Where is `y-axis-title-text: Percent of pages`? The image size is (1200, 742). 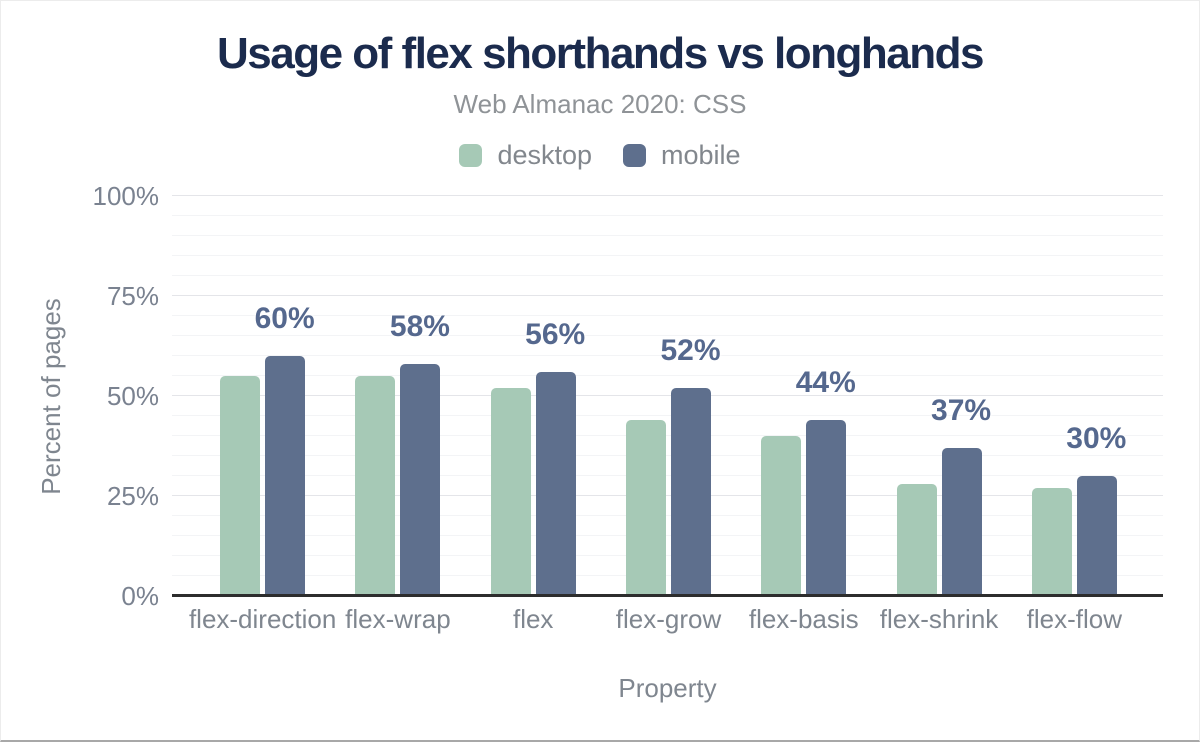 y-axis-title-text: Percent of pages is located at coordinates (50, 396).